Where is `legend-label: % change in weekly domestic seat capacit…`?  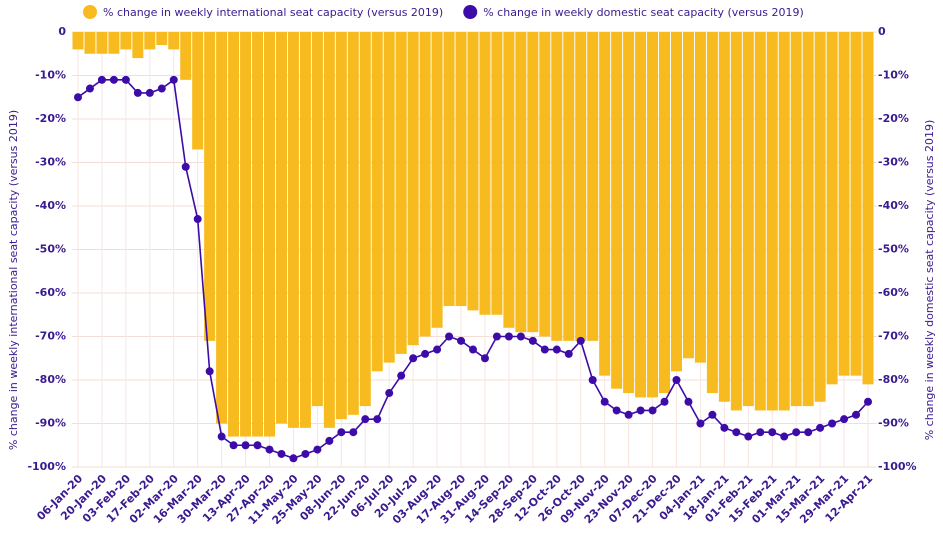
legend-label: % change in weekly domestic seat capacit… is located at coordinates (643, 12).